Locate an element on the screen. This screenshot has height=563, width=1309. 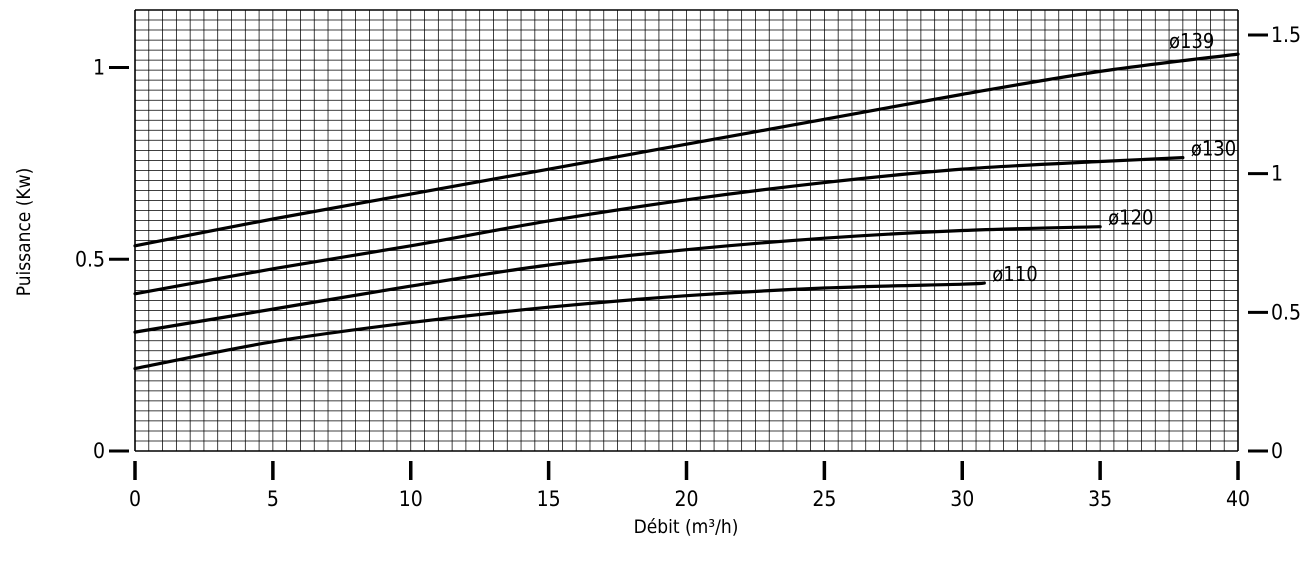
left-axis: 00.51 is located at coordinates (102, 259).